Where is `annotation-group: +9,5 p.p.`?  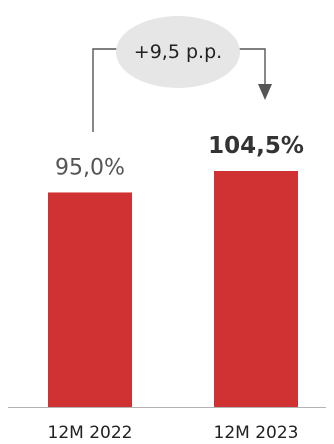
annotation-group: +9,5 p.p. is located at coordinates (182, 74).